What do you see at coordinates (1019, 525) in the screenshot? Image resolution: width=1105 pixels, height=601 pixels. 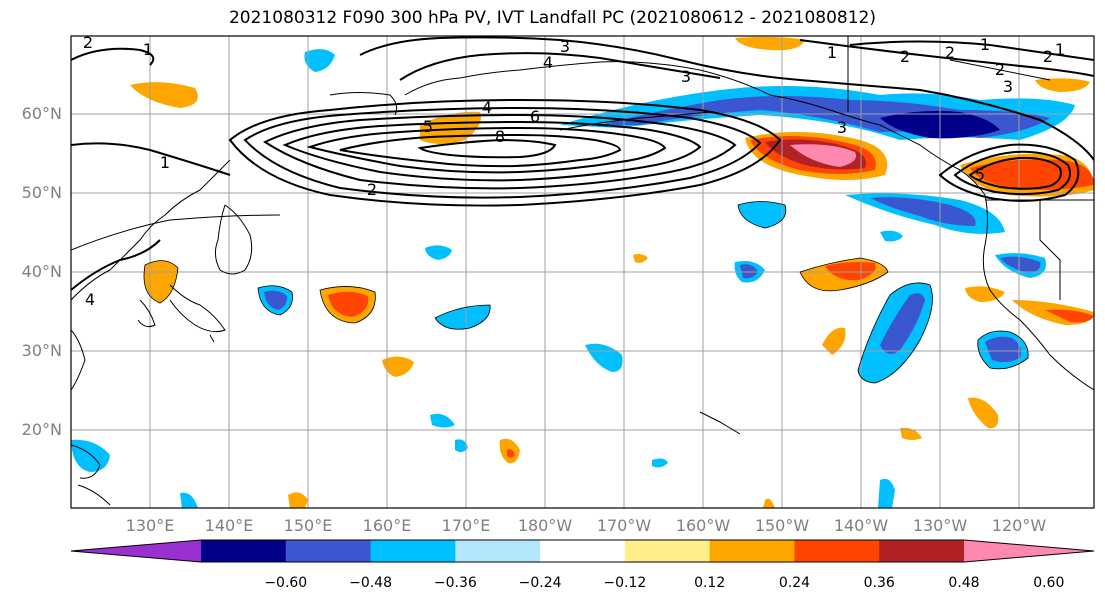 I see `longitude-label: 120°W` at bounding box center [1019, 525].